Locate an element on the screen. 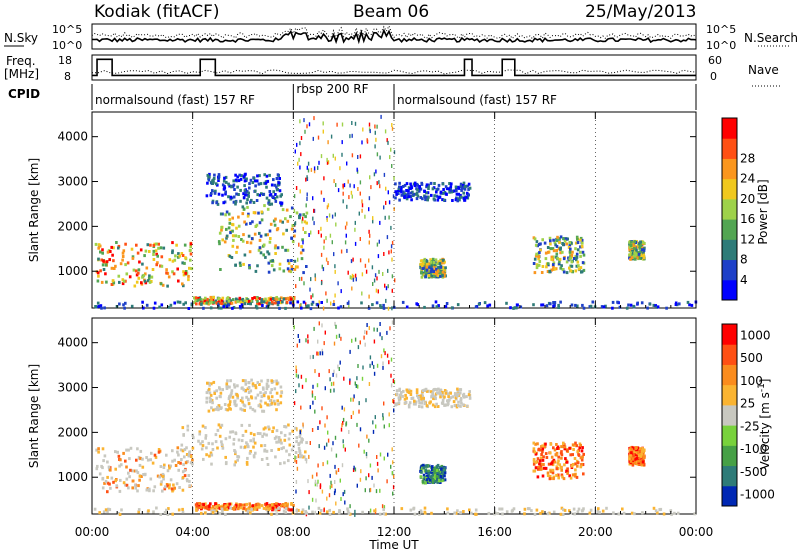 The width and height of the screenshot is (800, 554). xtick-label: 04:00 is located at coordinates (192, 532).